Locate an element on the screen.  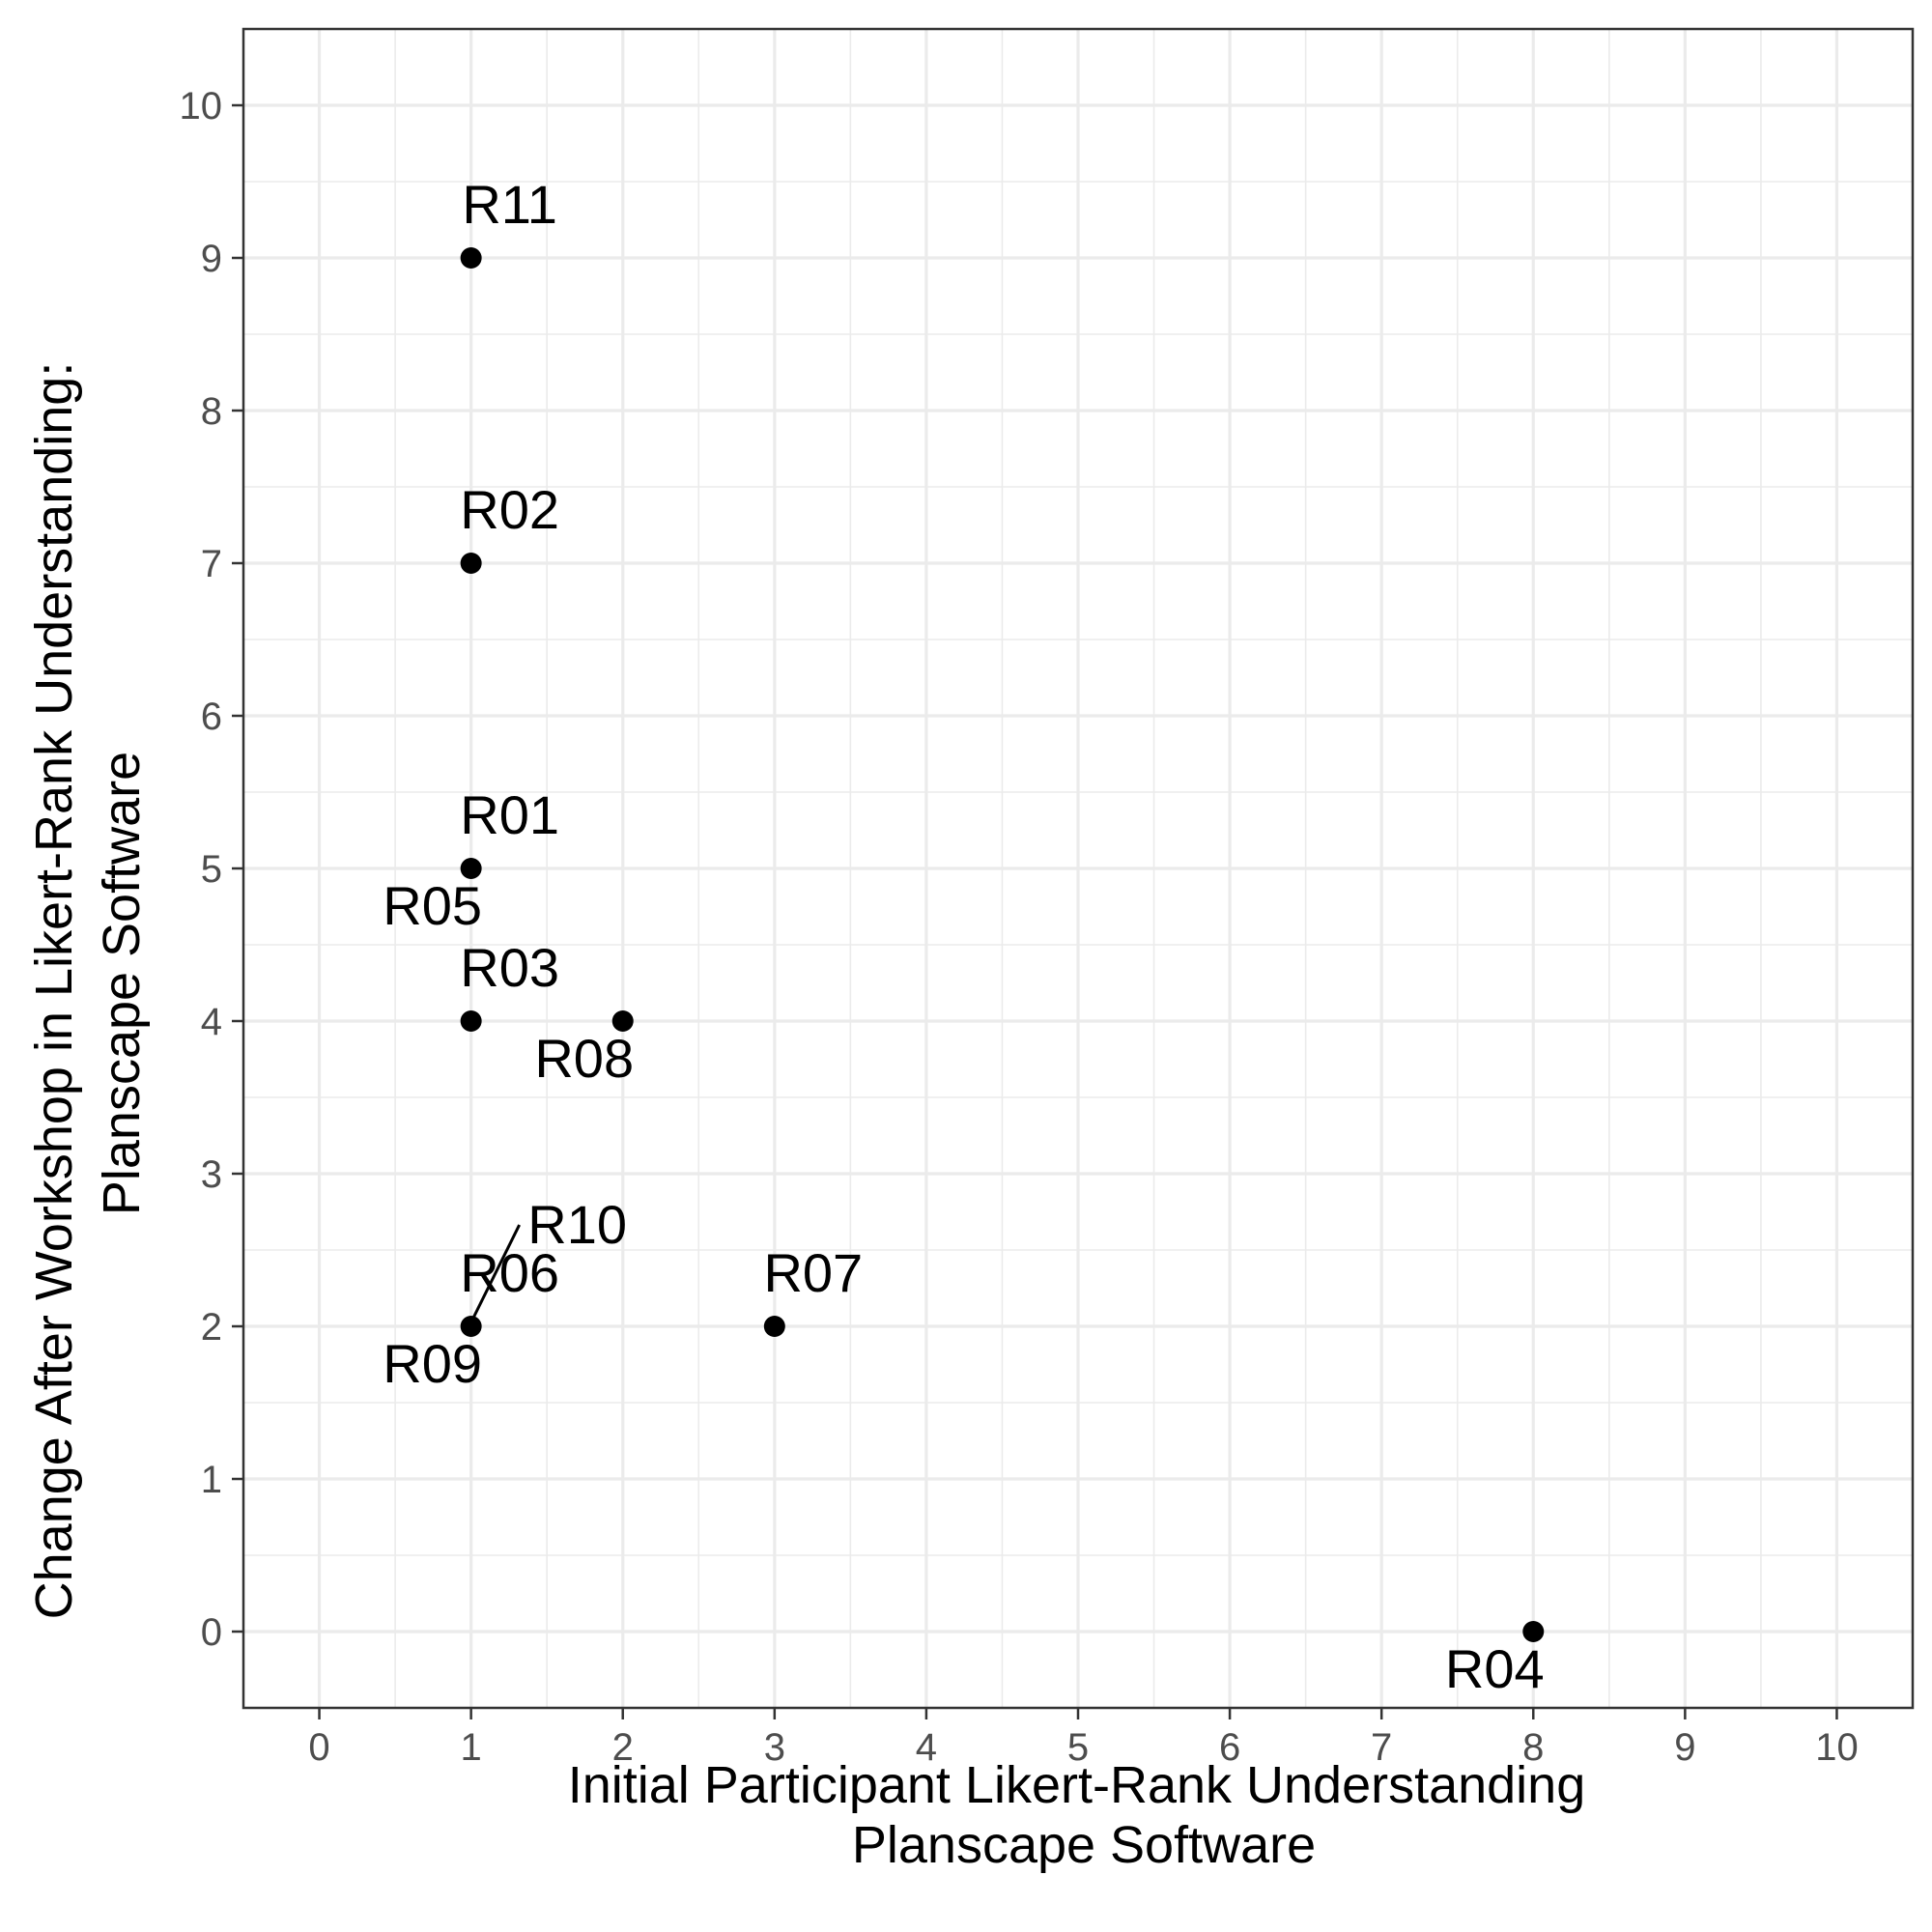
data-label: R10 is located at coordinates (577, 1224).